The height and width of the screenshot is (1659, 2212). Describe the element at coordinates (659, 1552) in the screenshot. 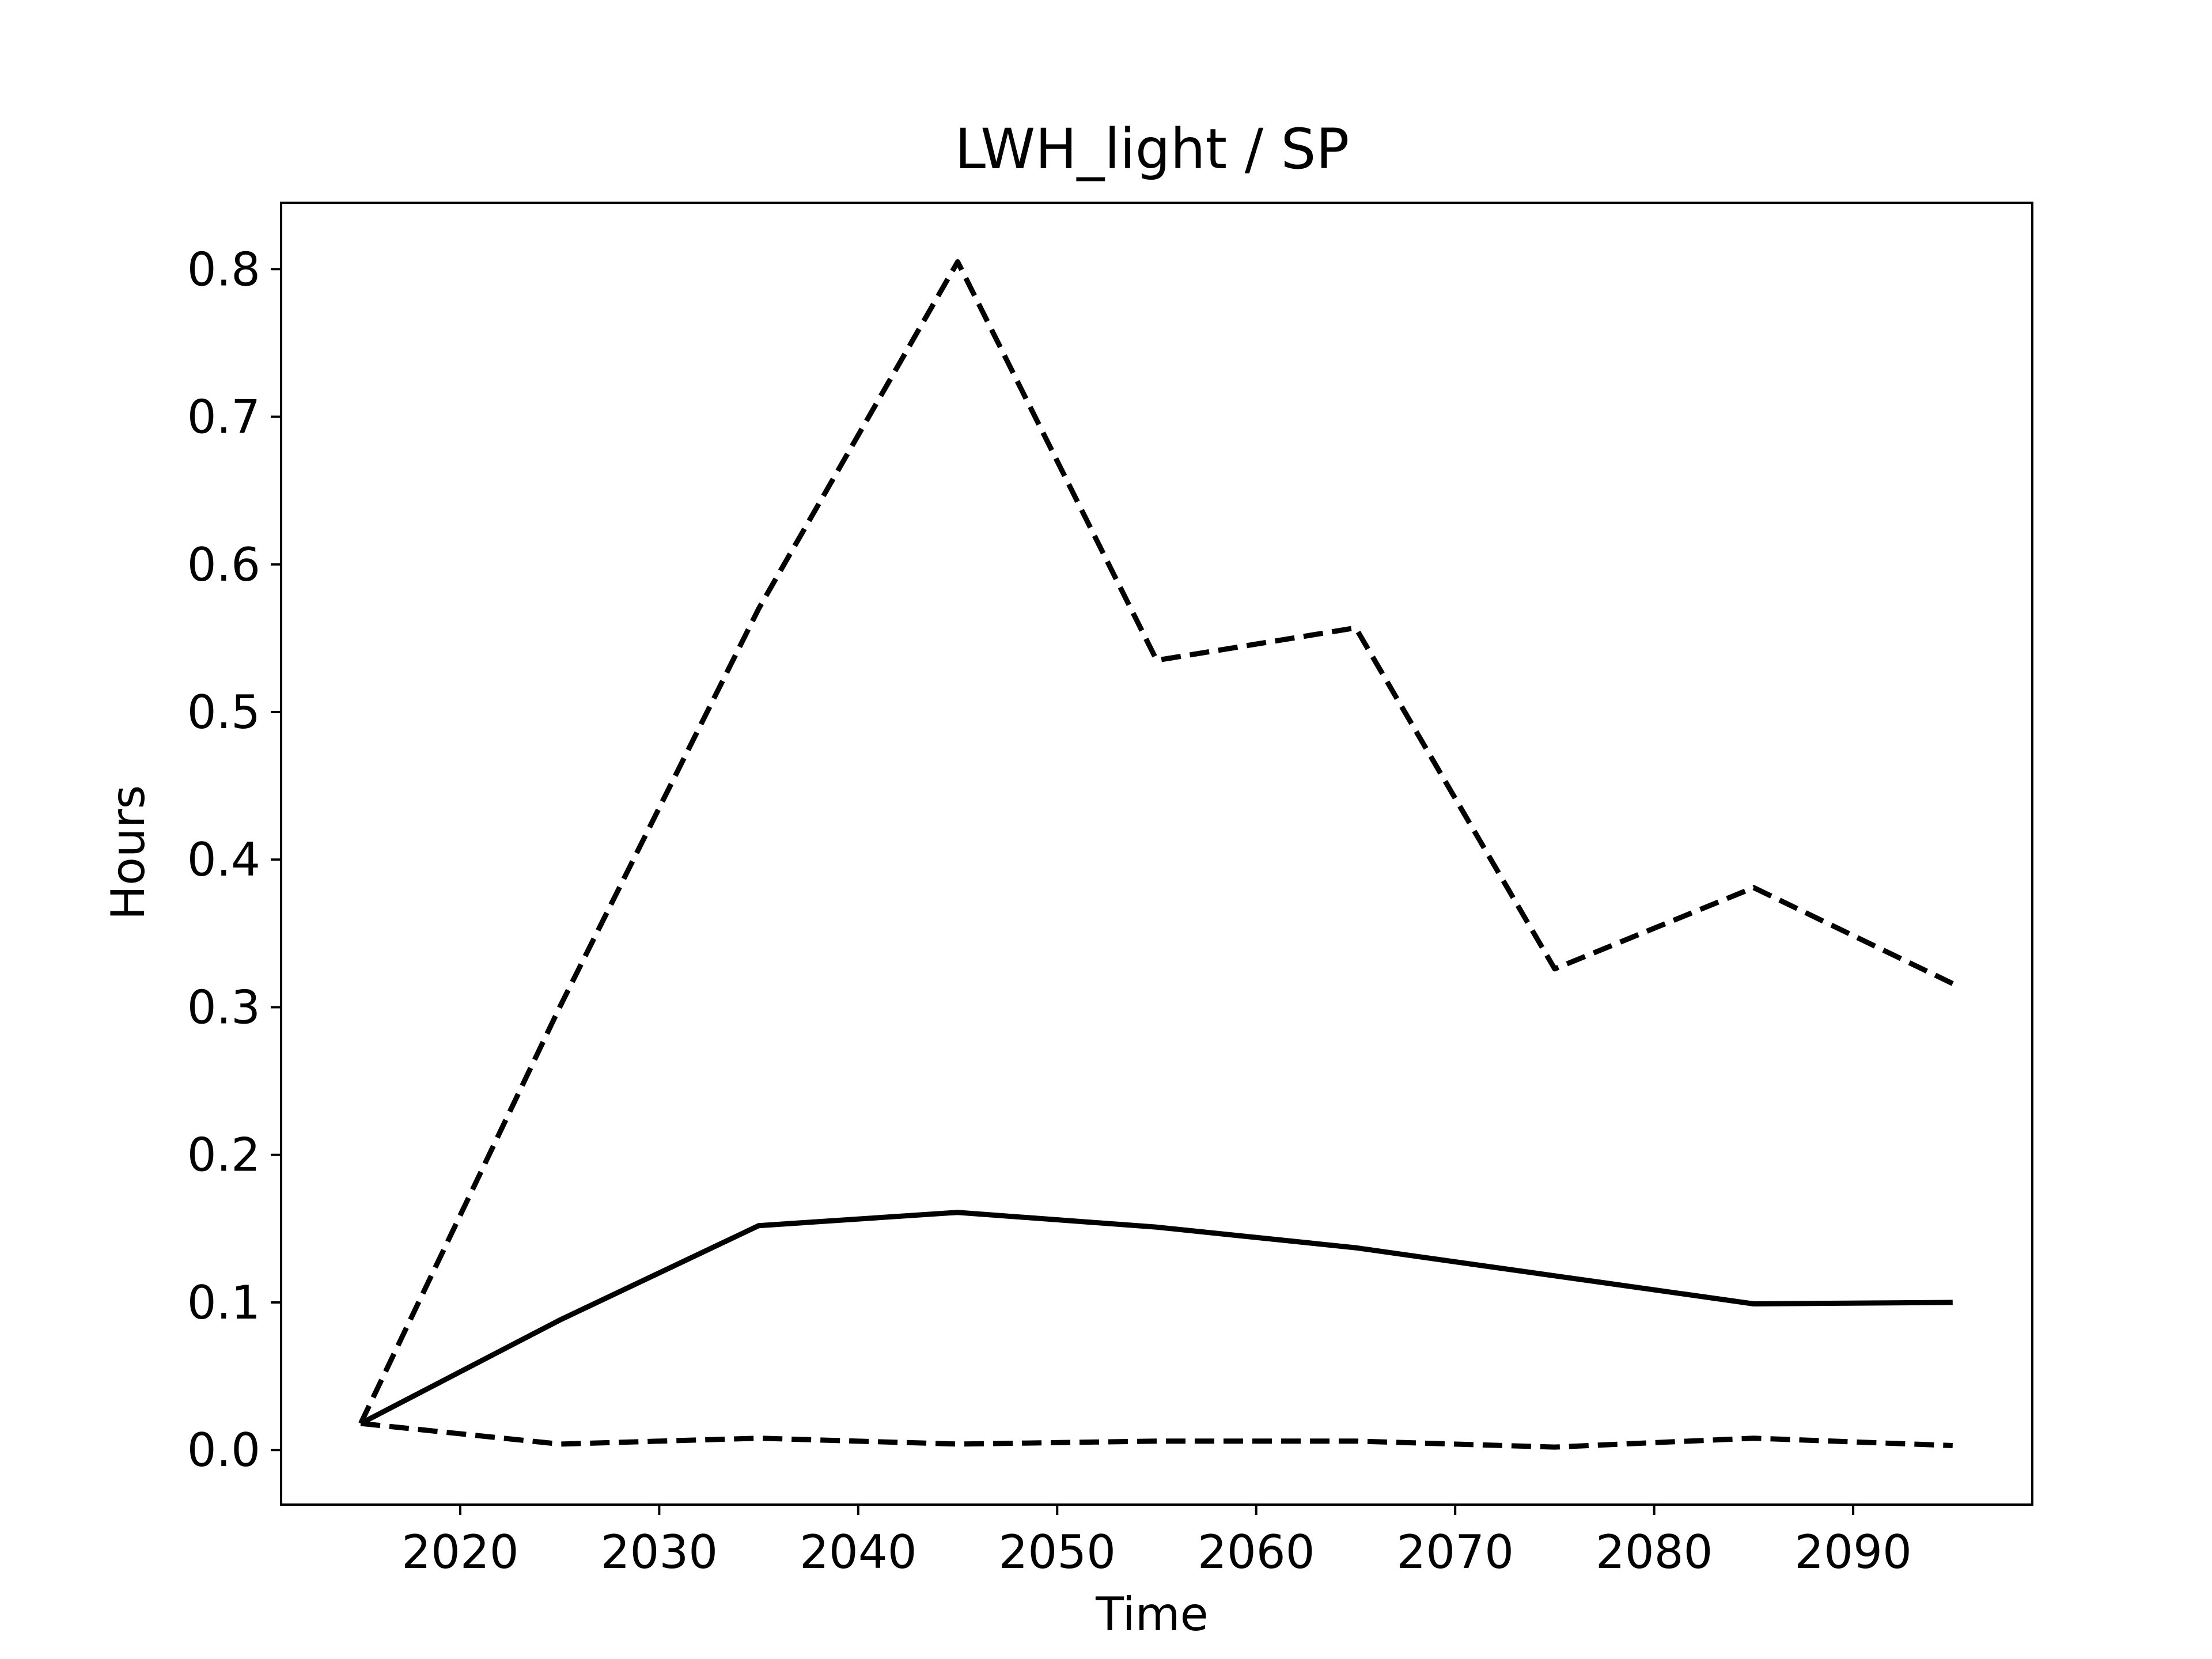

I see `x-tick-label: 2030` at that location.